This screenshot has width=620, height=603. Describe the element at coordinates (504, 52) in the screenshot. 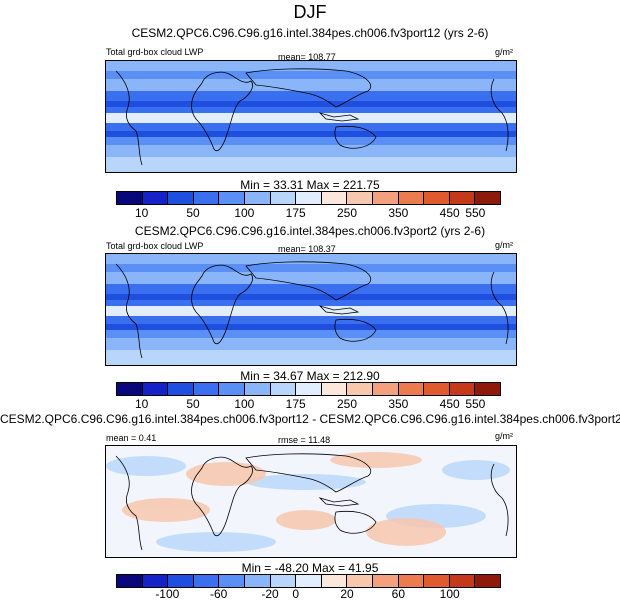

I see `panel-1-units: g/m²` at that location.